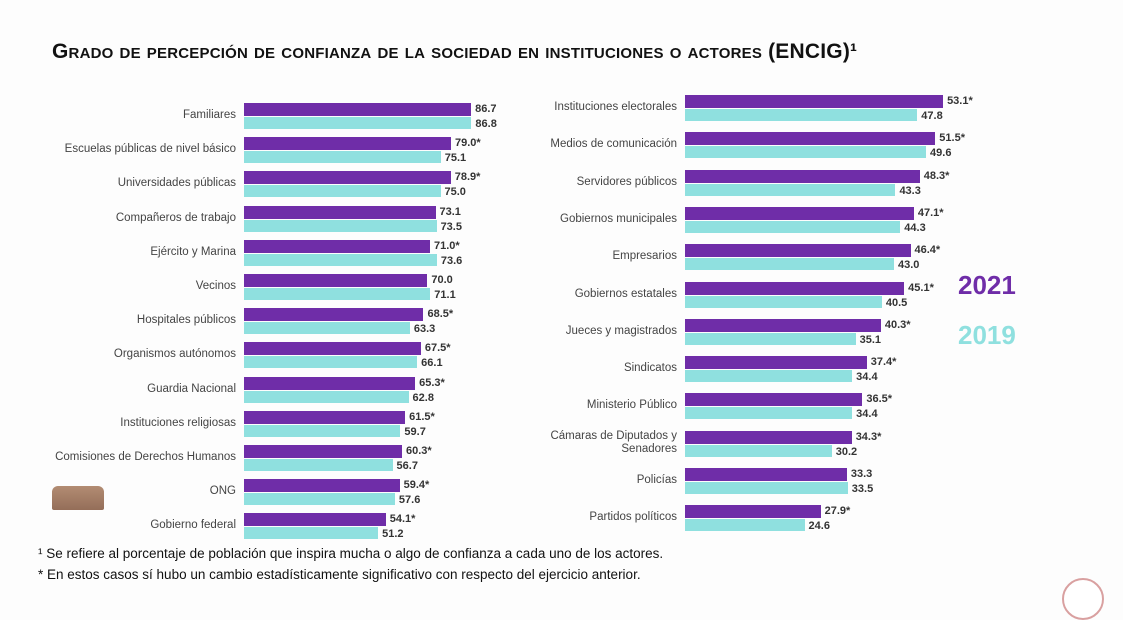 This screenshot has width=1123, height=620. Describe the element at coordinates (437, 348) in the screenshot. I see `value-label-2021: 67.5*` at that location.